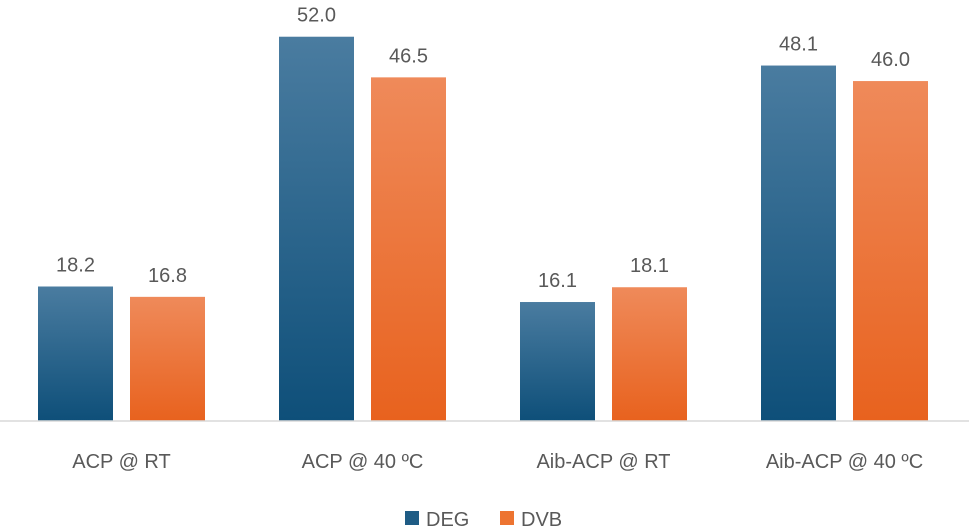 The height and width of the screenshot is (531, 969). Describe the element at coordinates (316, 228) in the screenshot. I see `bar-deg-acp-40-c` at that location.